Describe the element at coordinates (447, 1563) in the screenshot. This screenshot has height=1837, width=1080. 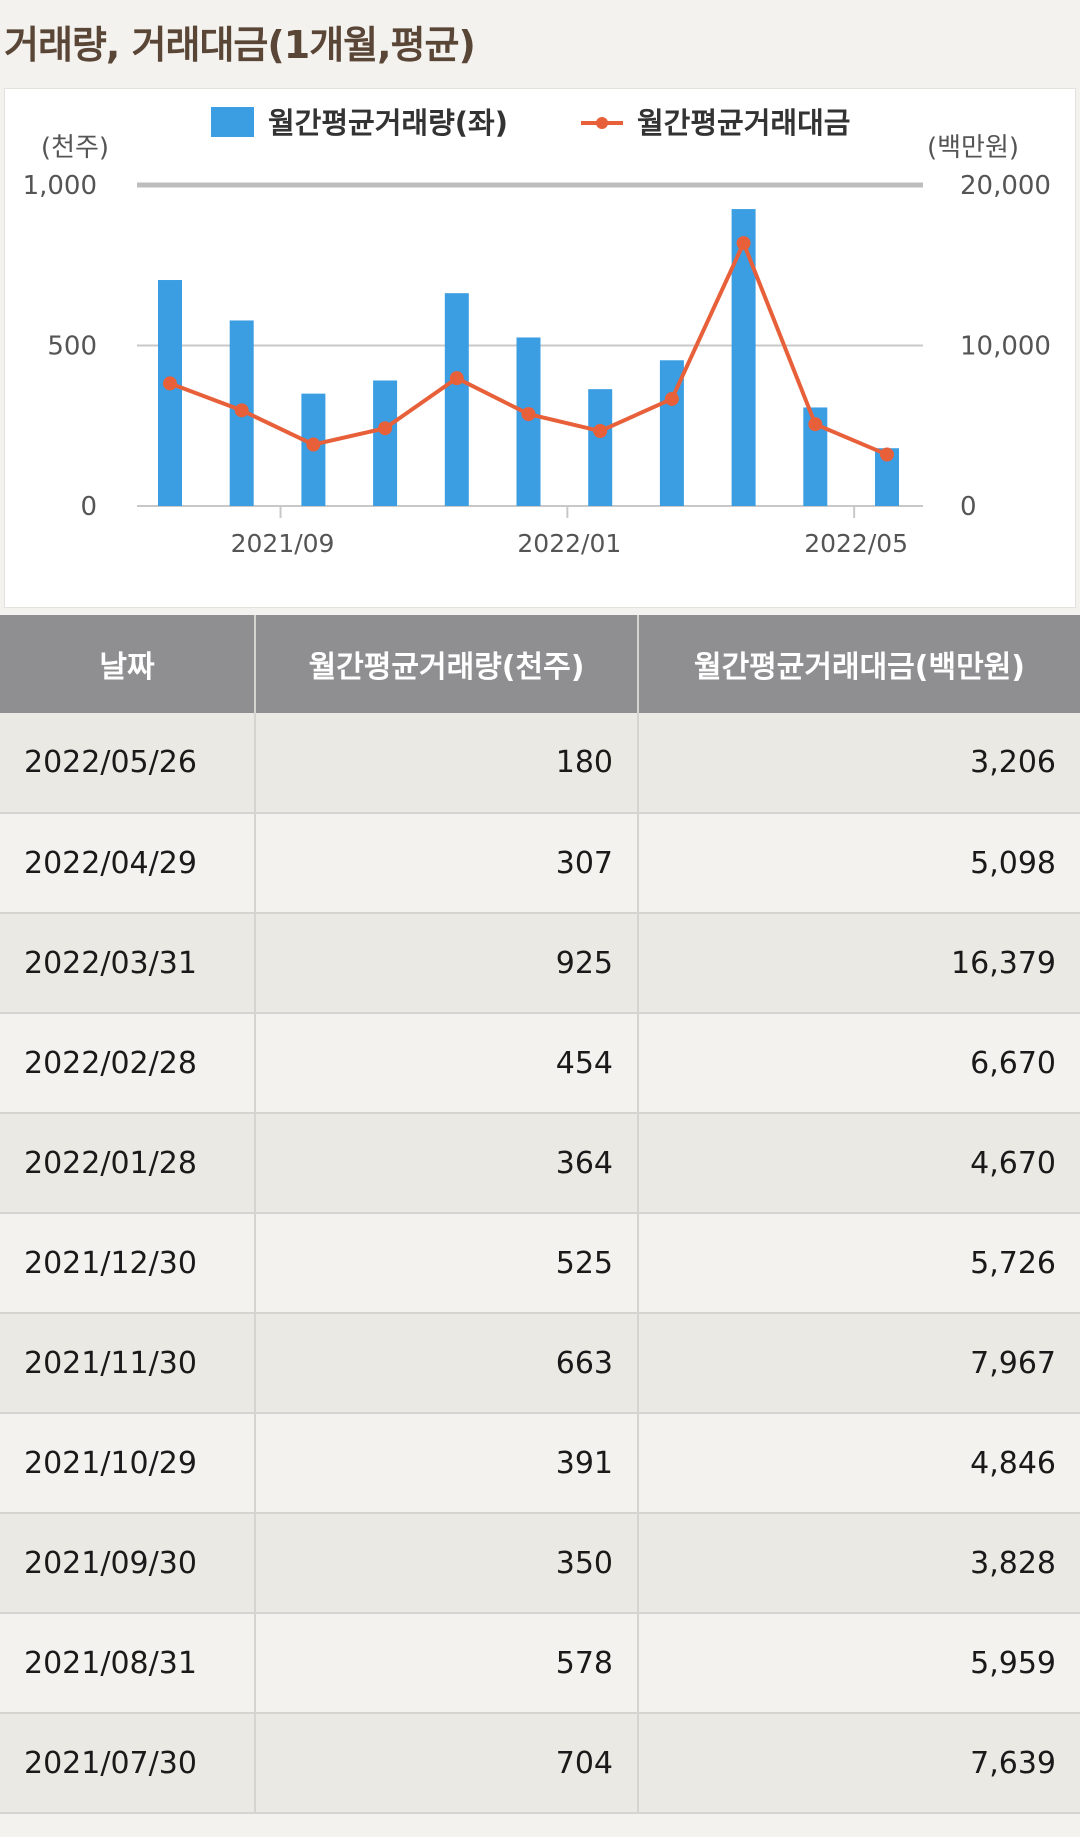
I see `cell-volume: 350` at that location.